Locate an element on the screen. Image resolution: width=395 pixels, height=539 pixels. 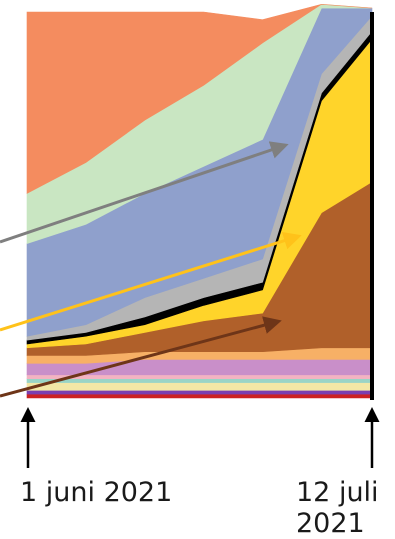
x-tick-label-end: 12 juli 2021 is located at coordinates (337, 508).